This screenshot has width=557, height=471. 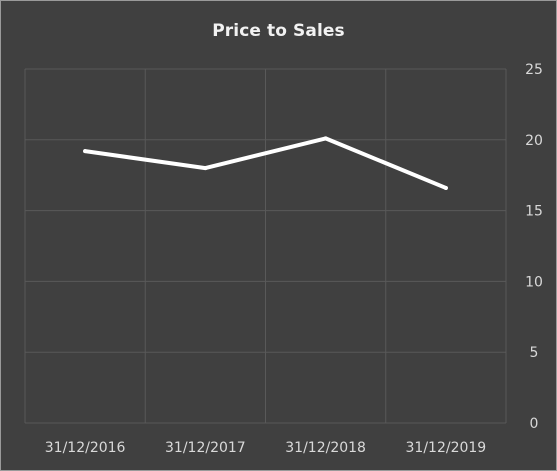 I want to click on y-tick-label: 25, so click(x=534, y=70).